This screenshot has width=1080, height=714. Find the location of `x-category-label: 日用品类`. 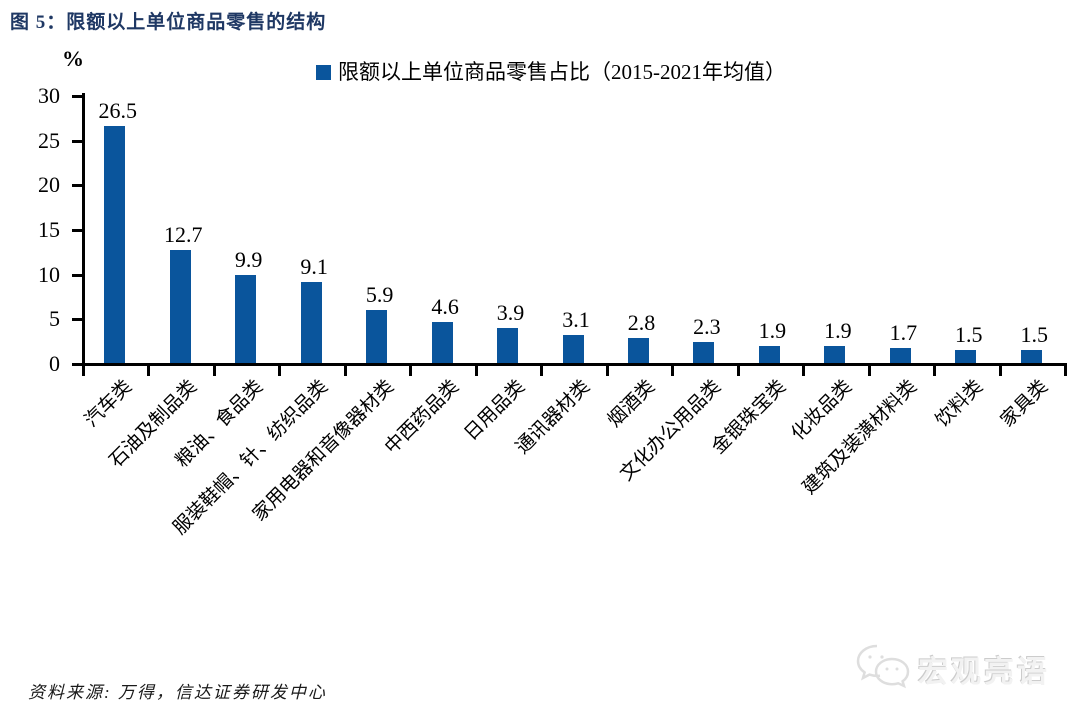

x-category-label: 日用品类 is located at coordinates (494, 410).